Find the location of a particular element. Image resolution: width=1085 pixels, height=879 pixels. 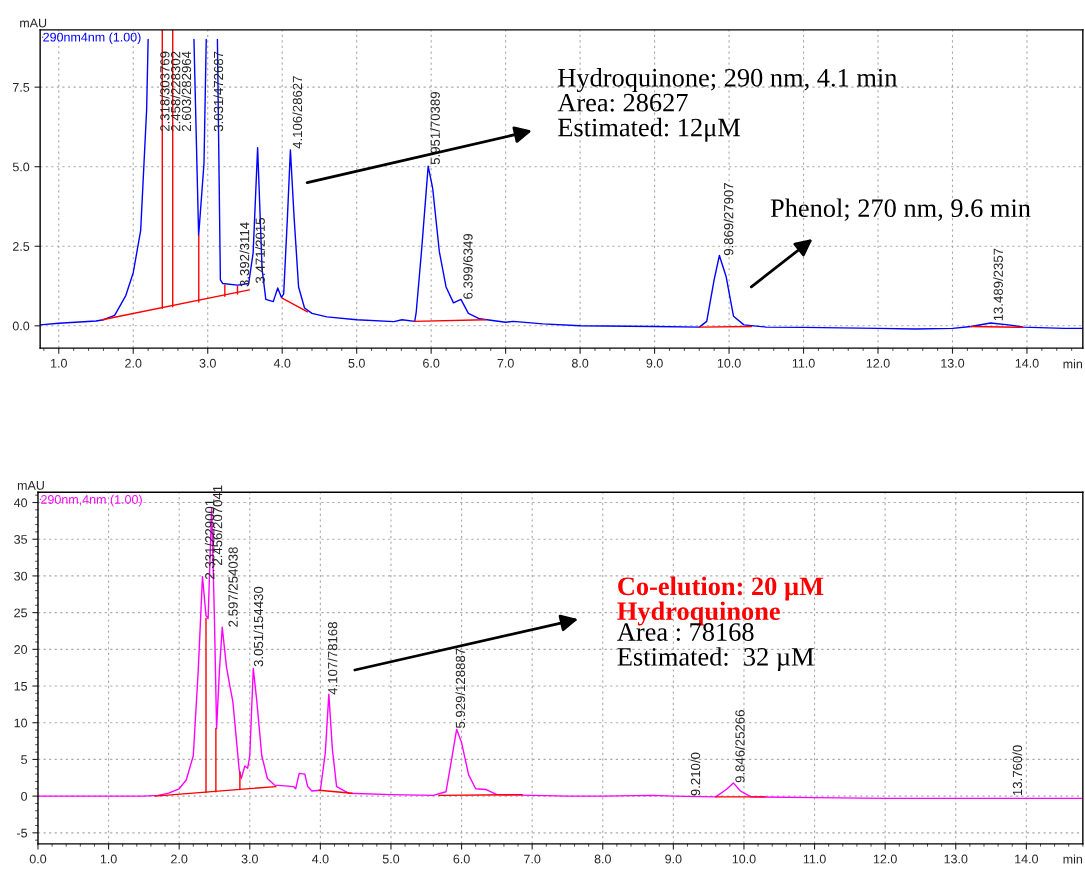

annotation: 9.210/0 is located at coordinates (695, 774).